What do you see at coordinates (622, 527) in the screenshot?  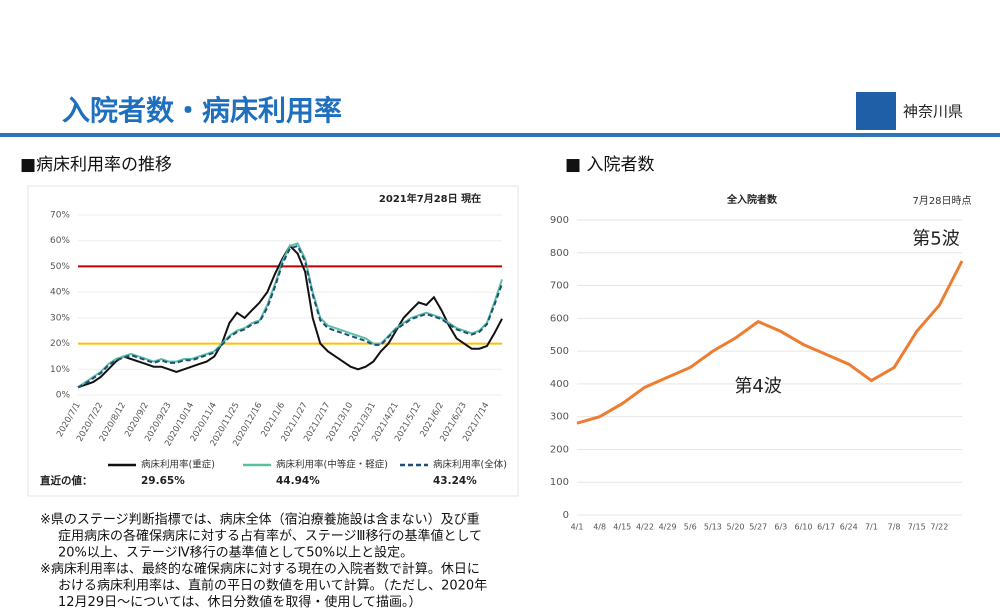 I see `x-tick-label: 4/15` at bounding box center [622, 527].